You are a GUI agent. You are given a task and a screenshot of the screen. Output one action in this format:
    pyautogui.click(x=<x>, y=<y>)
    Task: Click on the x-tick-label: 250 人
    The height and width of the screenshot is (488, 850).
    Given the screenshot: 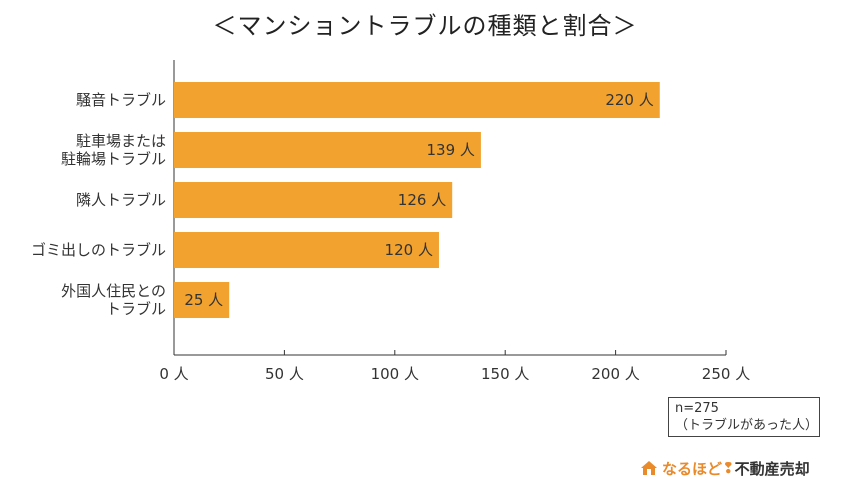 What is the action you would take?
    pyautogui.click(x=726, y=374)
    